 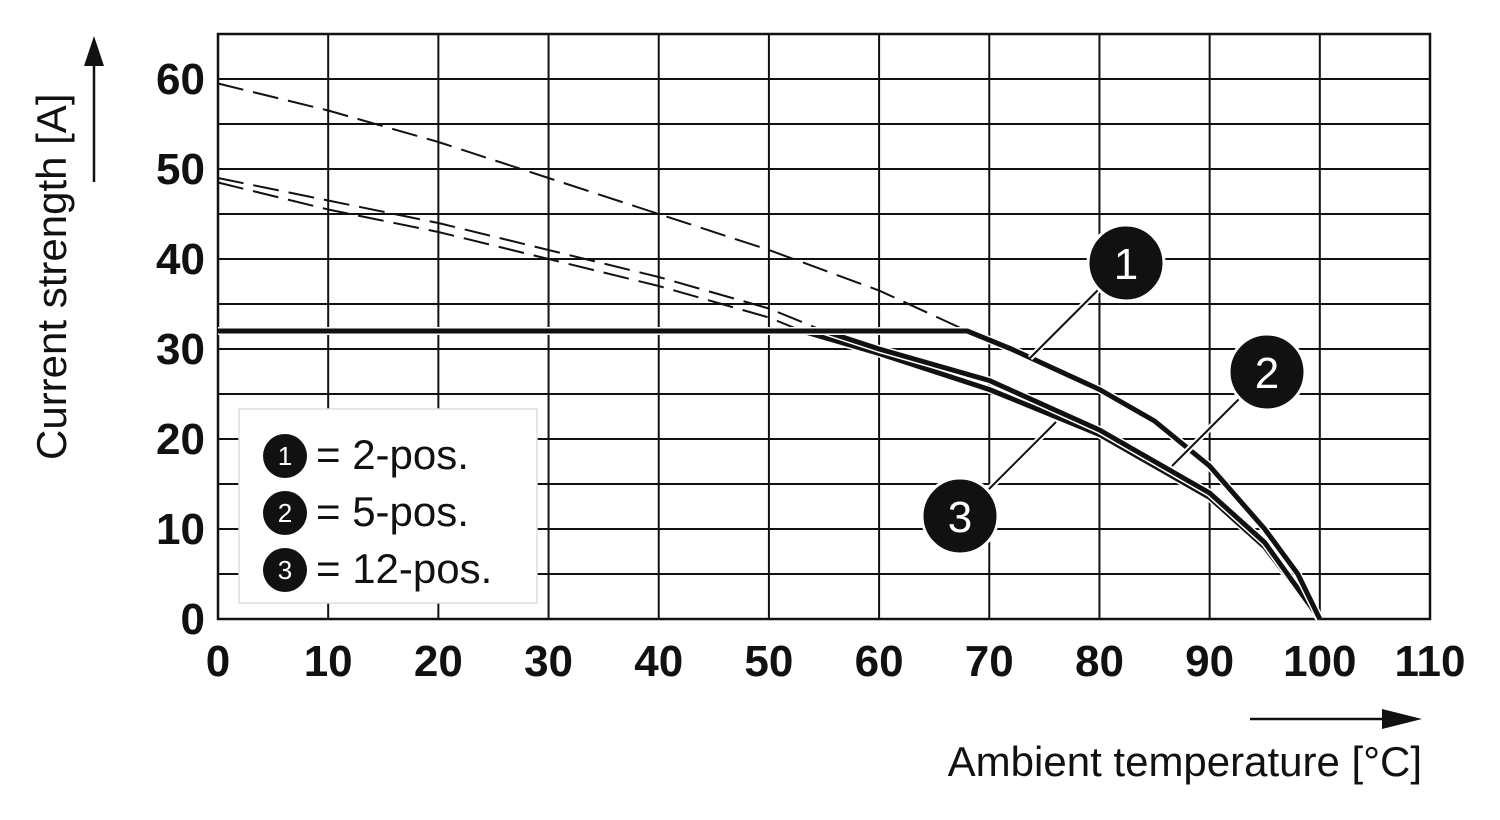 I want to click on legend-badge-1-number: 1, so click(x=285, y=456).